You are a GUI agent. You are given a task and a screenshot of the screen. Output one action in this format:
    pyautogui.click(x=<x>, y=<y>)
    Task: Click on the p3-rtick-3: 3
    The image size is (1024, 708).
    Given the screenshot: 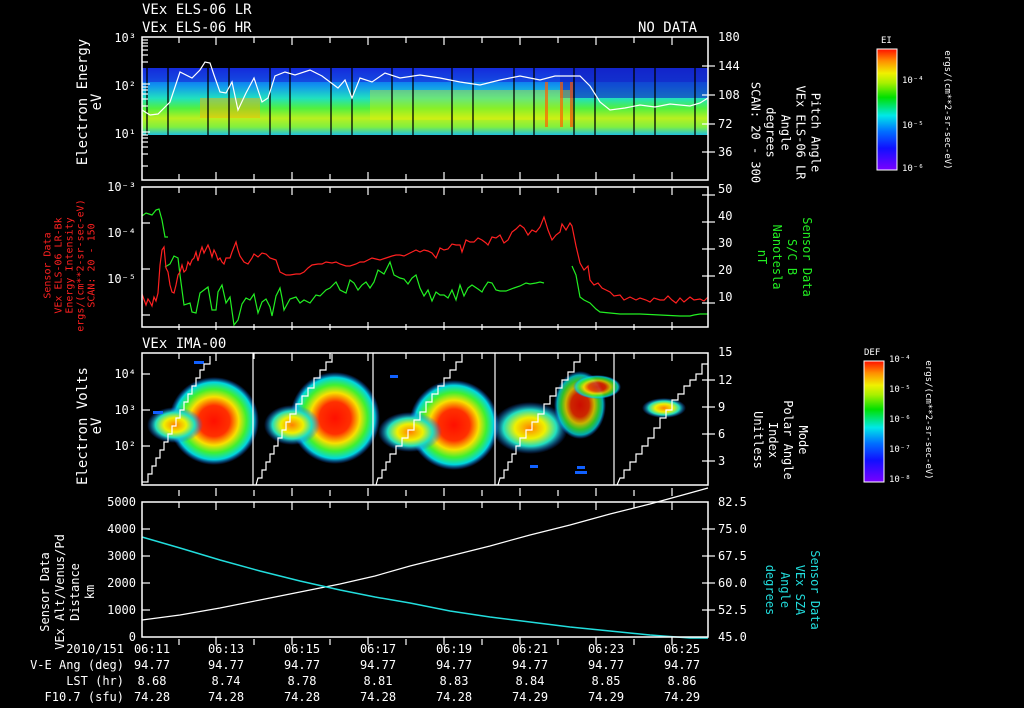 What is the action you would take?
    pyautogui.click(x=722, y=461)
    